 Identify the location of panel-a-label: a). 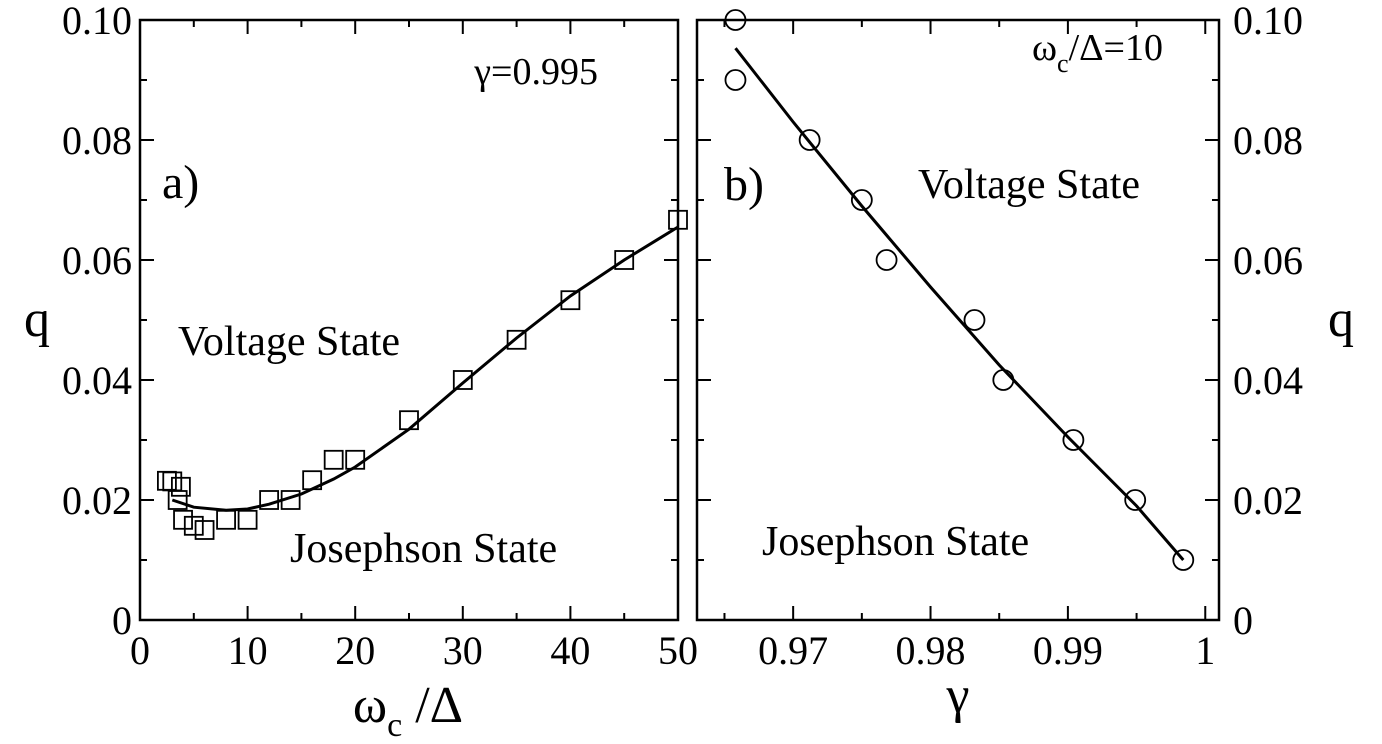
(180, 182).